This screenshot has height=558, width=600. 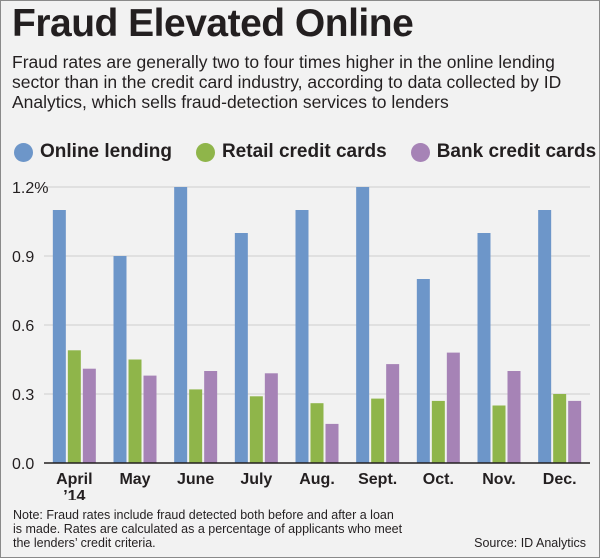 I want to click on x-tick-label: July, so click(x=256, y=479).